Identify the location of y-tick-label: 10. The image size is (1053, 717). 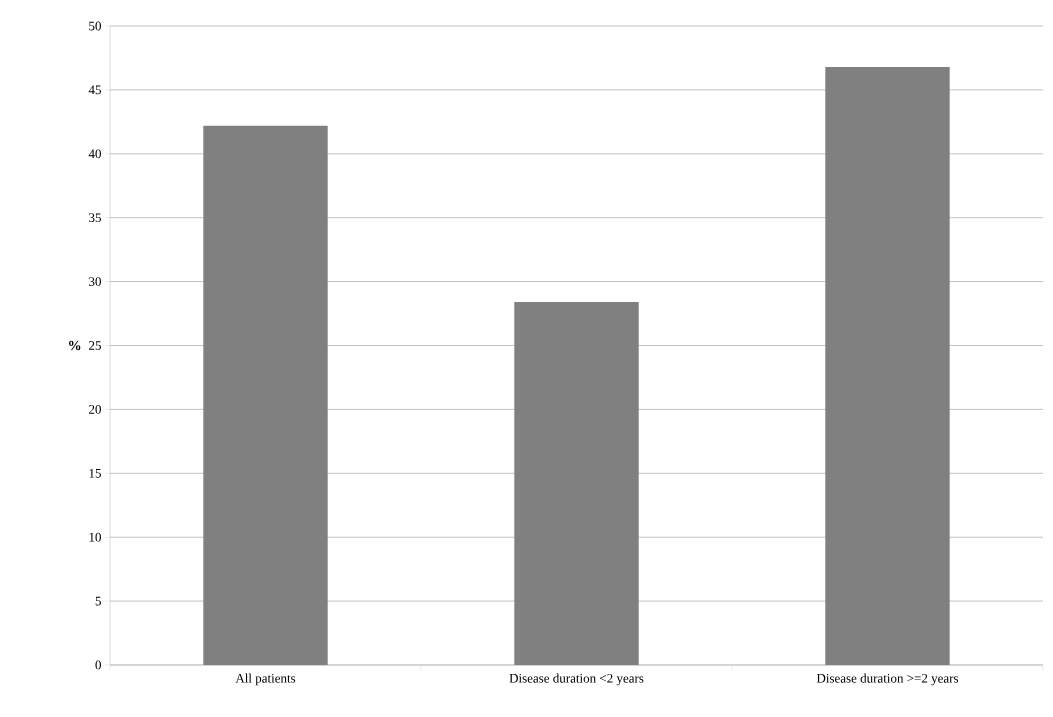
(95, 537).